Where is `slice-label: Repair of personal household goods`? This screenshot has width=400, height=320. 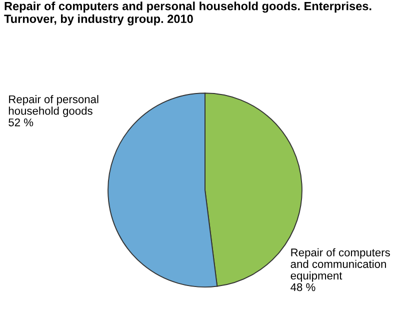 slice-label: Repair of personal household goods is located at coordinates (53, 106).